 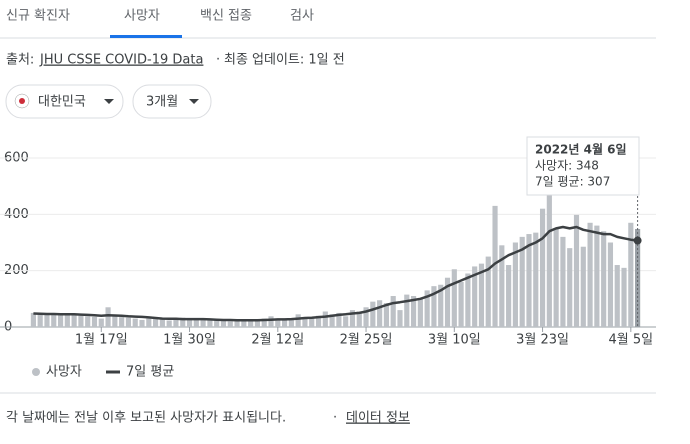 What do you see at coordinates (36, 372) in the screenshot?
I see `legend-swatch-bar` at bounding box center [36, 372].